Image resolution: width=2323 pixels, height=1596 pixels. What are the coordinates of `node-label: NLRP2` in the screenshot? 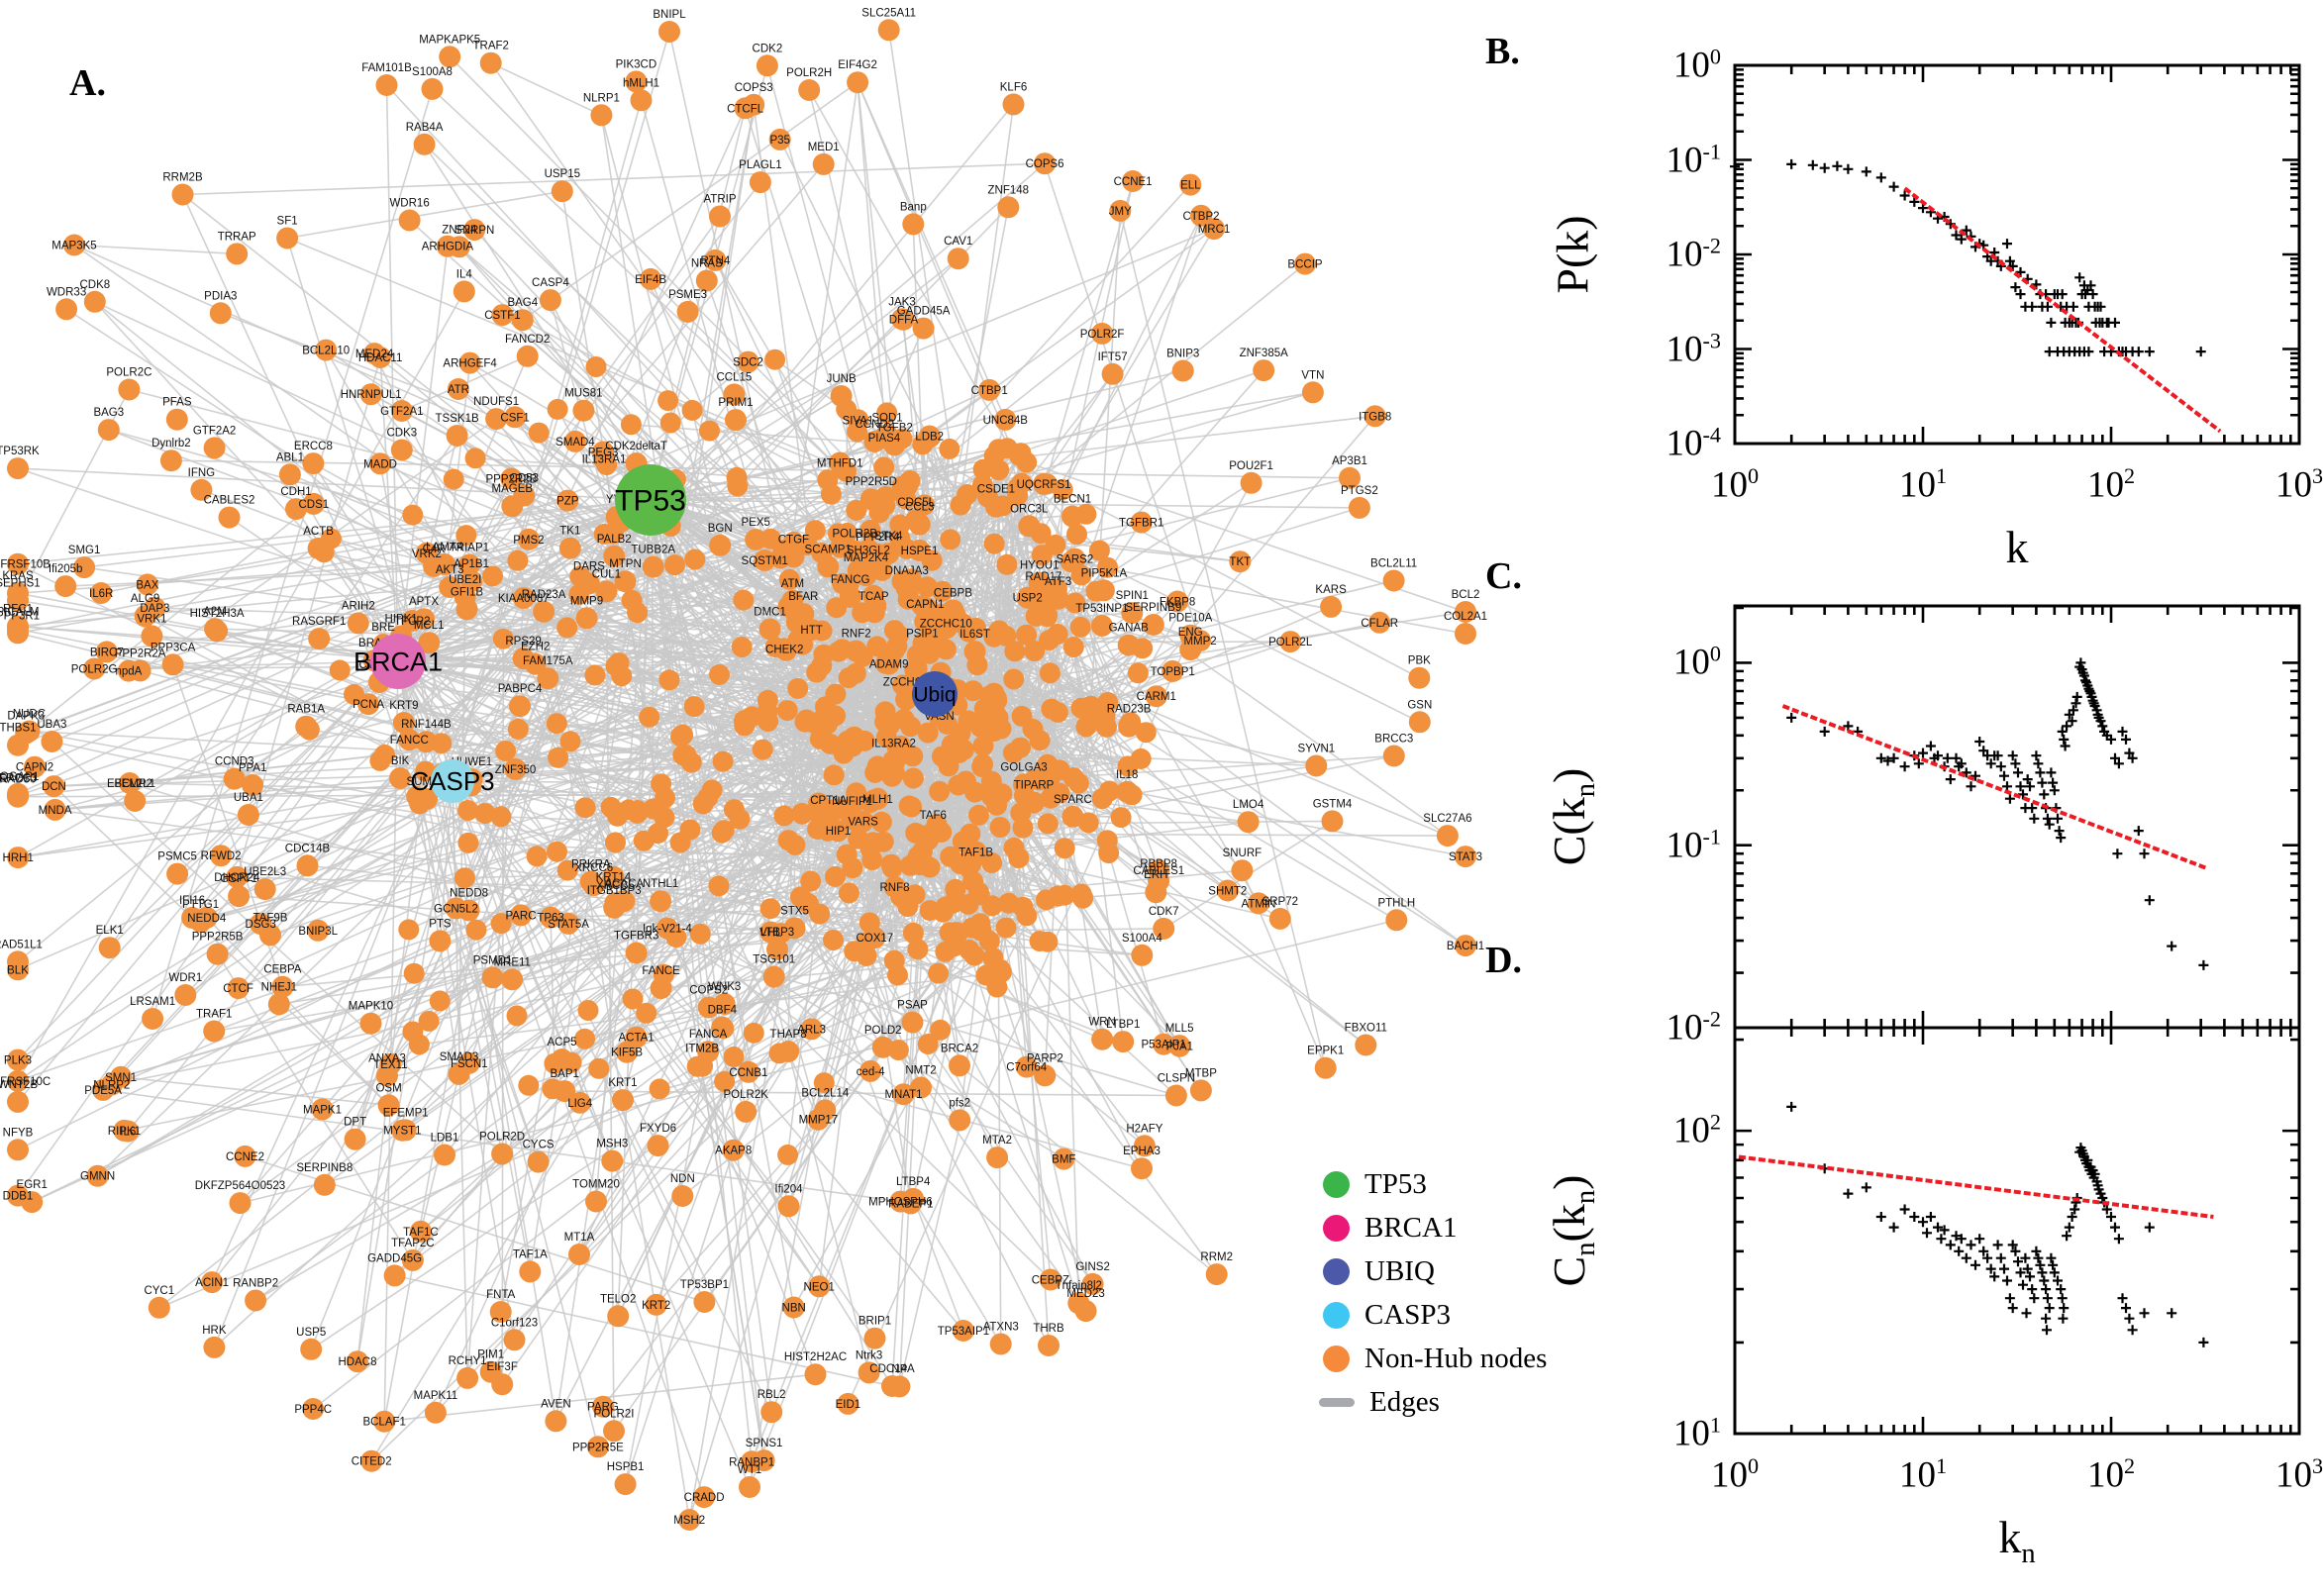 It's located at (112, 1086).